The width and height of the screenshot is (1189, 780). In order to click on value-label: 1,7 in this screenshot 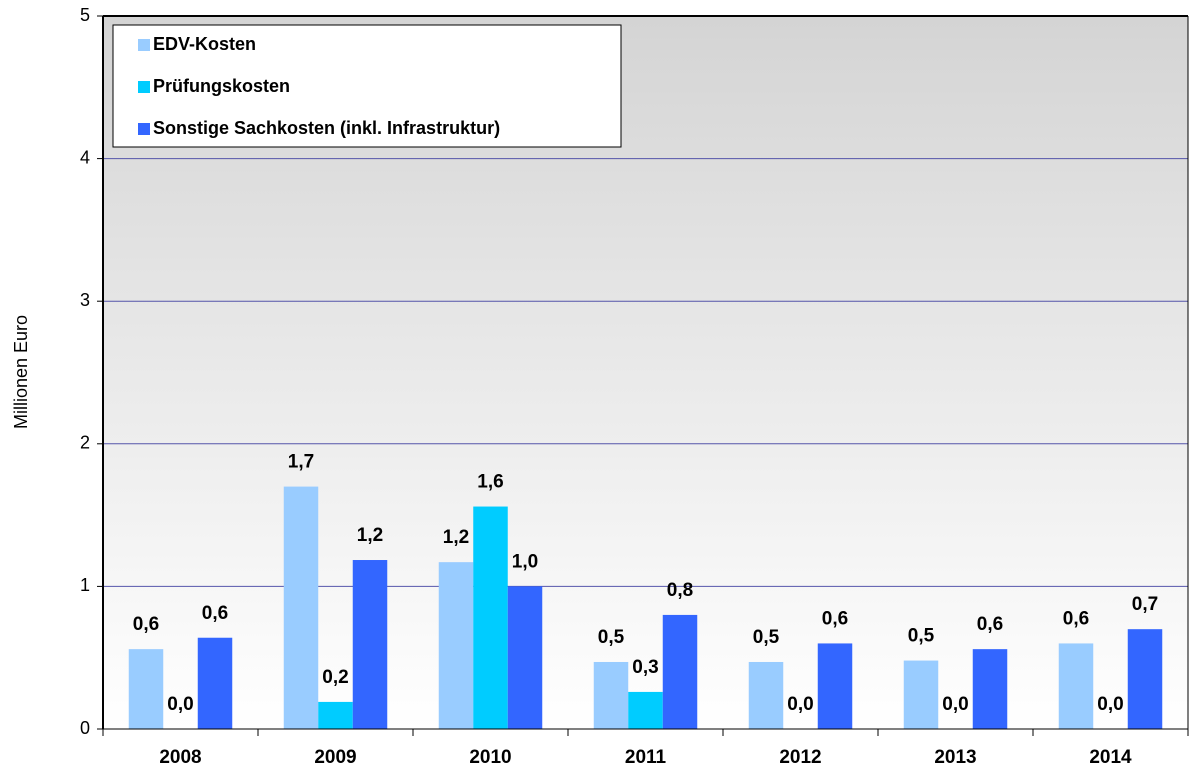, I will do `click(301, 462)`.